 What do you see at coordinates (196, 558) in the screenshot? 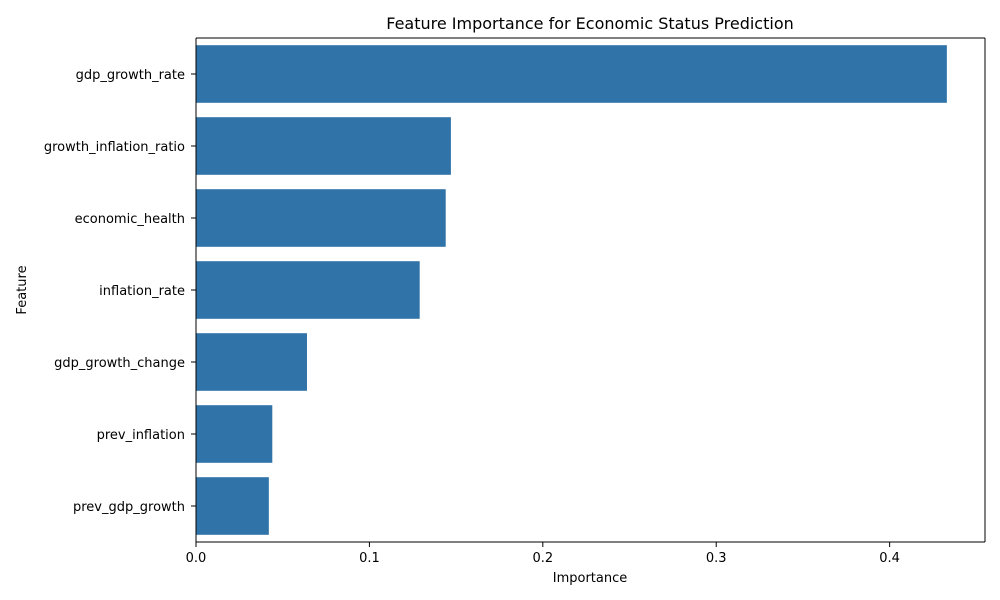
I see `x-tick-label: 0.0` at bounding box center [196, 558].